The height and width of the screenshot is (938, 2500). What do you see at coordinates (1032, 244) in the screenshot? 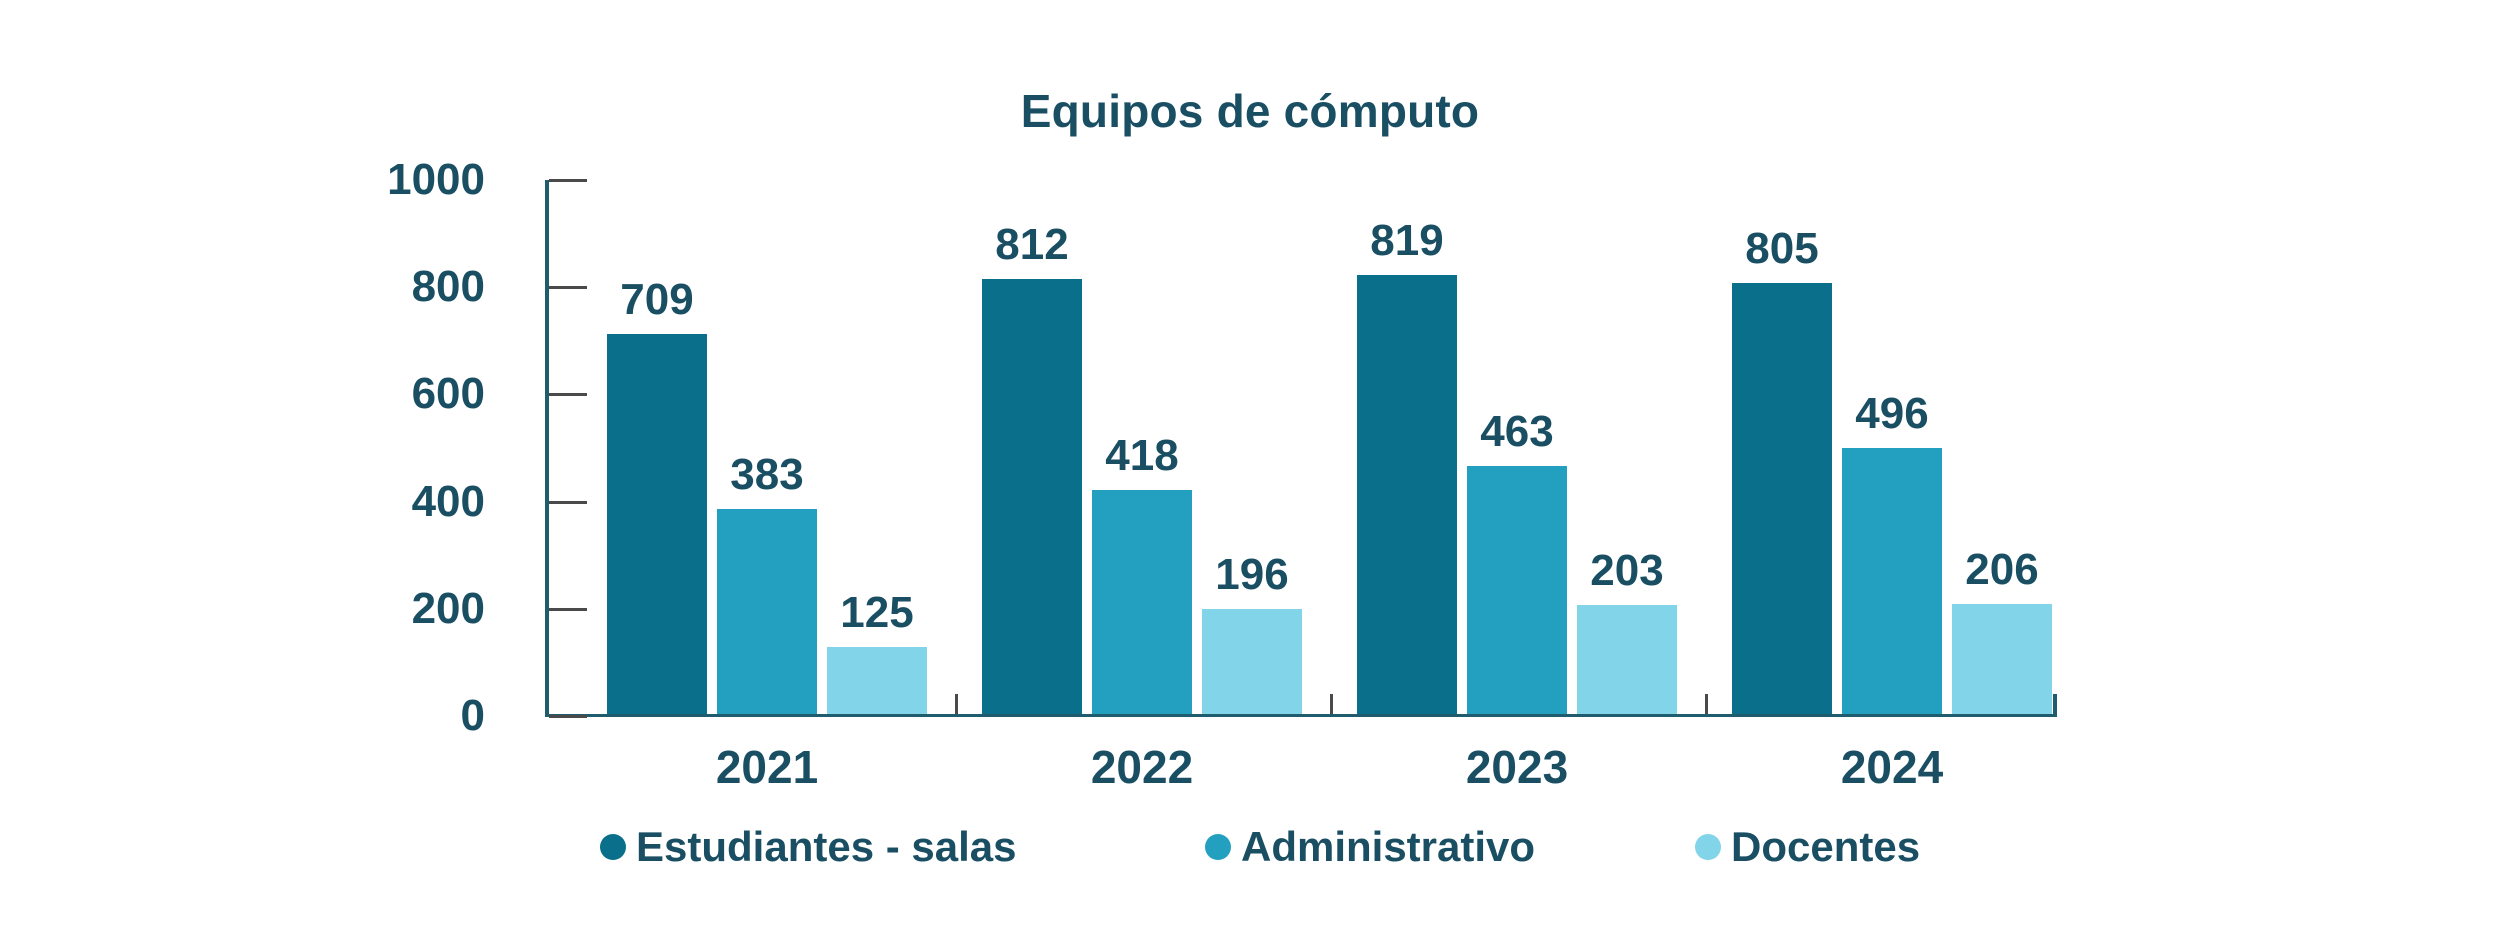
I see `bar-value-label: 812` at bounding box center [1032, 244].